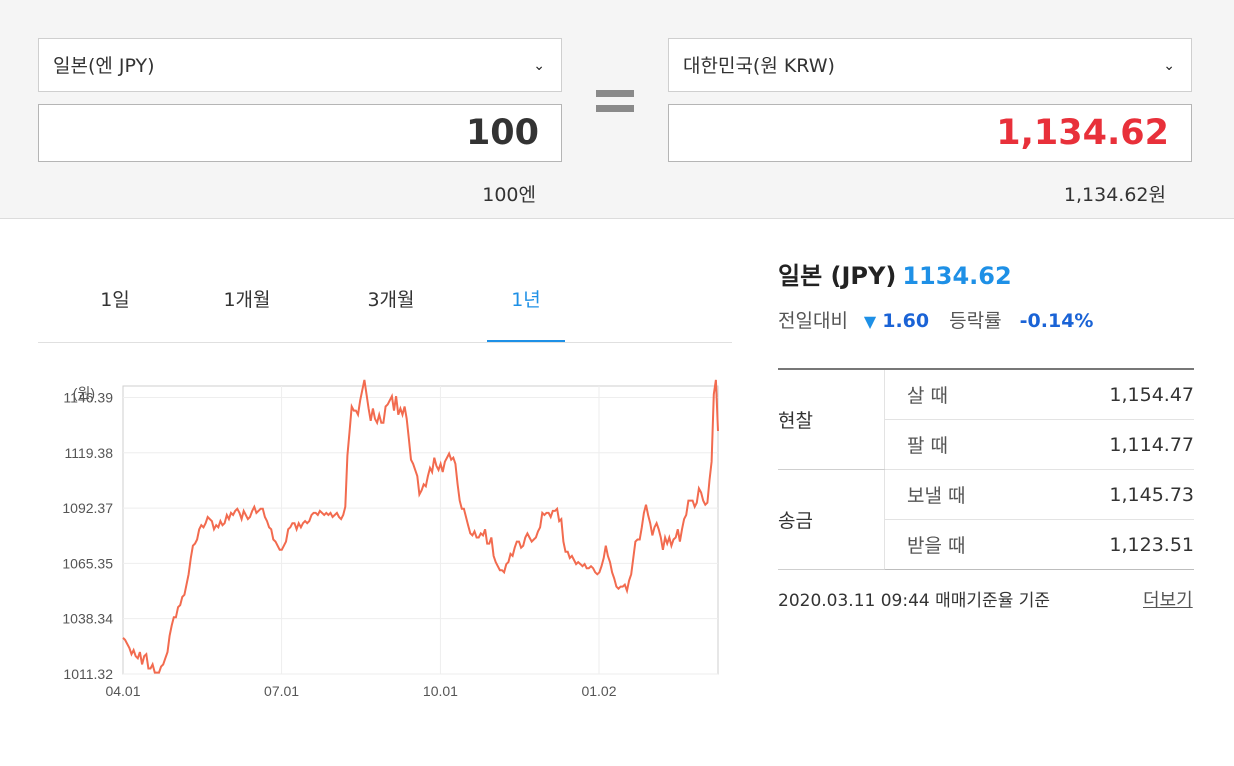  What do you see at coordinates (391, 300) in the screenshot?
I see `tab-3-months: 3개월` at bounding box center [391, 300].